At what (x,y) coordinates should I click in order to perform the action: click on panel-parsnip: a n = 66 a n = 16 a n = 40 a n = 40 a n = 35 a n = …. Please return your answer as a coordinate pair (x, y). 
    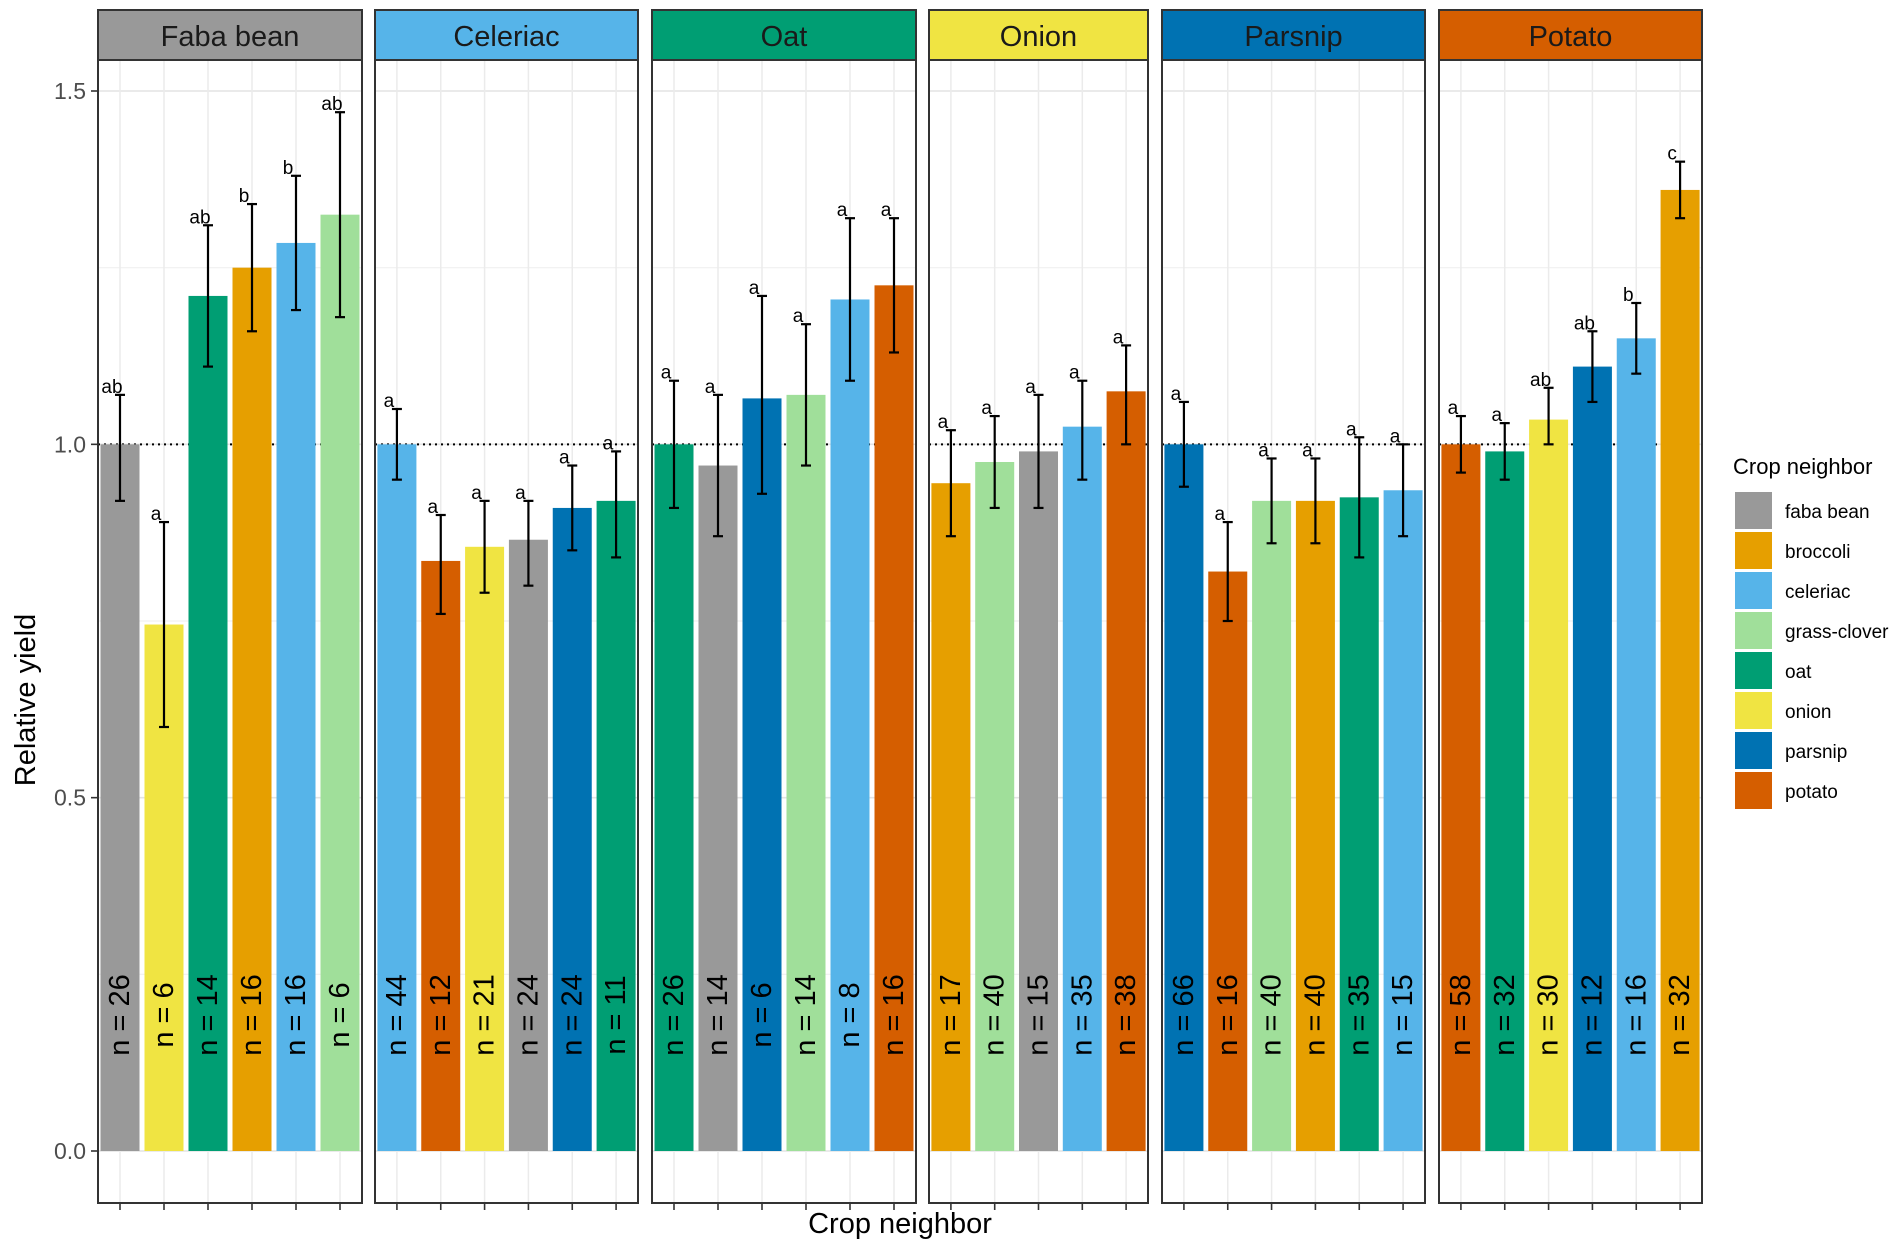
    Looking at the image, I should click on (1293, 609).